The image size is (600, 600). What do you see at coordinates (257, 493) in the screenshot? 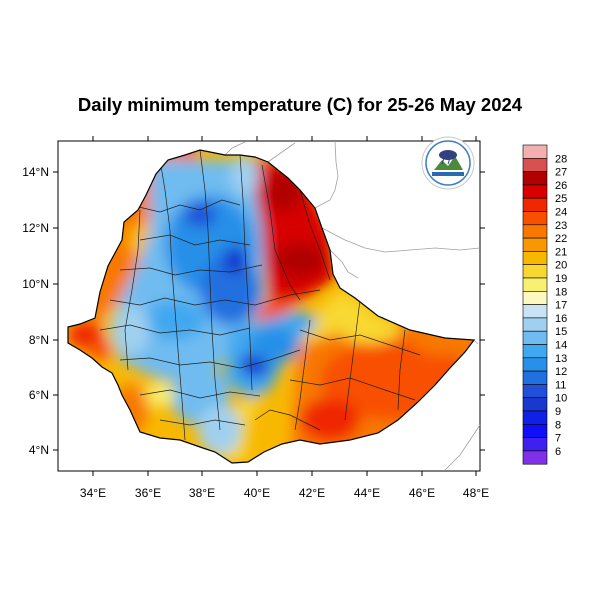
I see `x-tick-label: 40°E` at bounding box center [257, 493].